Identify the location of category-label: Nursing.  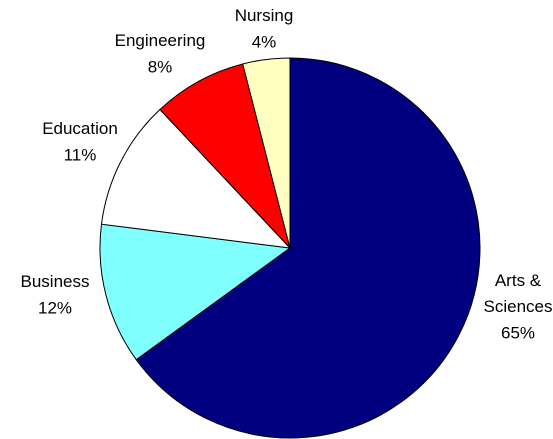
(264, 15).